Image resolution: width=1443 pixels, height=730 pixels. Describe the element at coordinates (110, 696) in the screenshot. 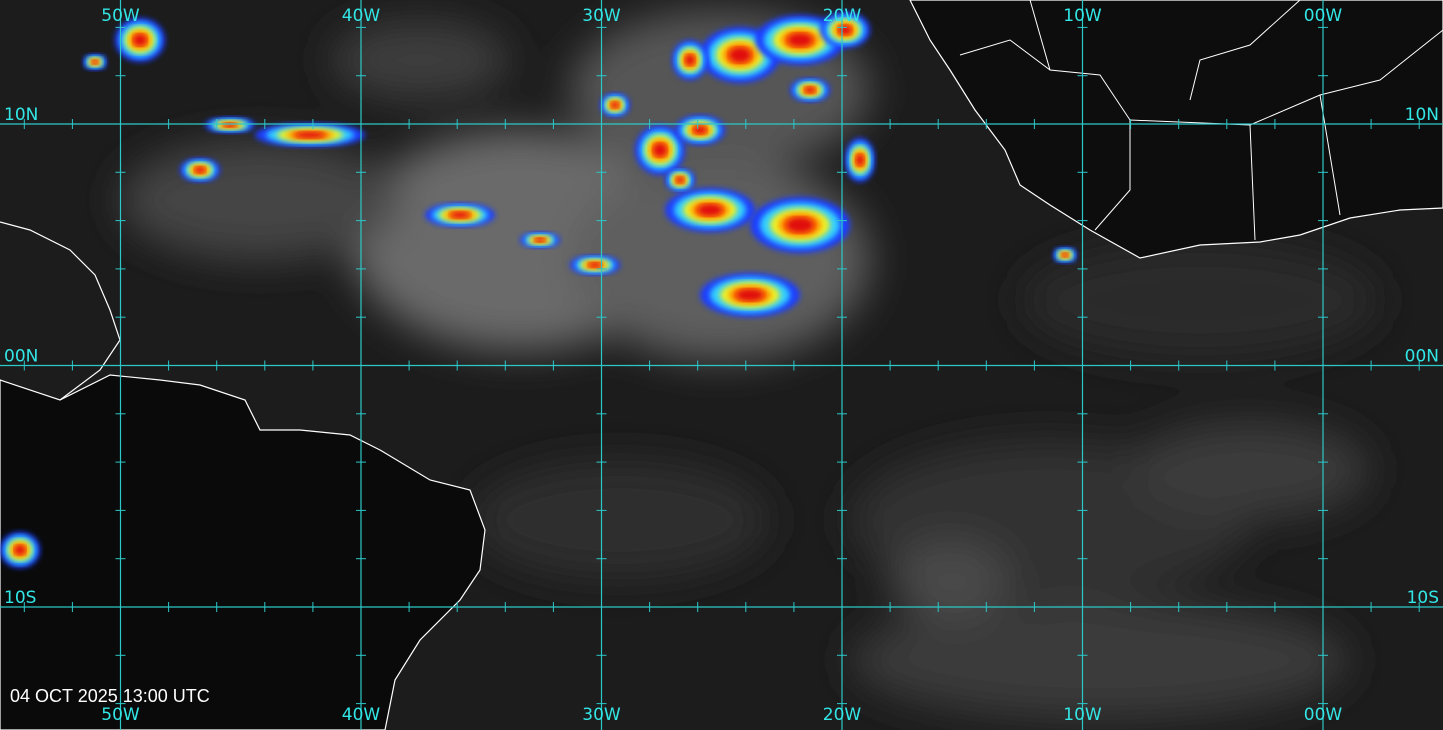

I see `timestamp: 04 OCT 2025 13:00 UTC` at that location.